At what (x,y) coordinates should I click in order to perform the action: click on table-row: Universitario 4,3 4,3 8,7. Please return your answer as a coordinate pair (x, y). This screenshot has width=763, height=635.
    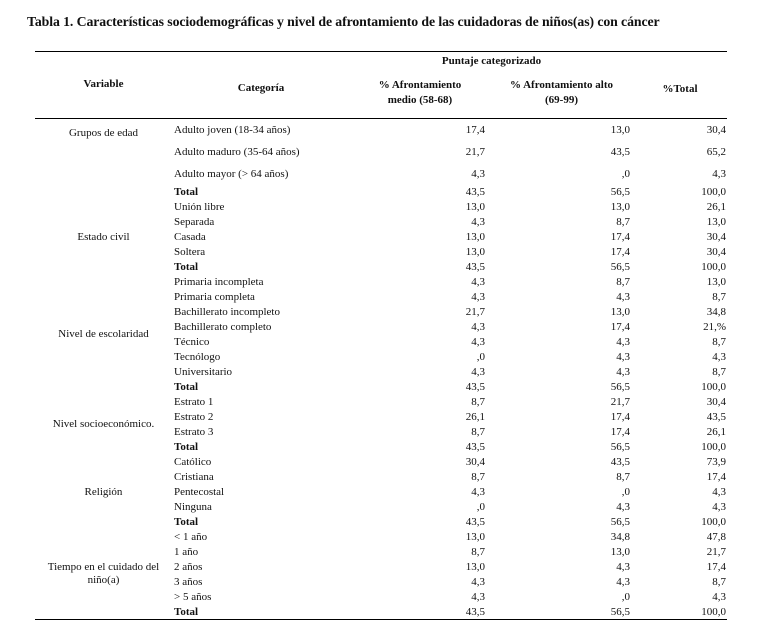
    Looking at the image, I should click on (381, 372).